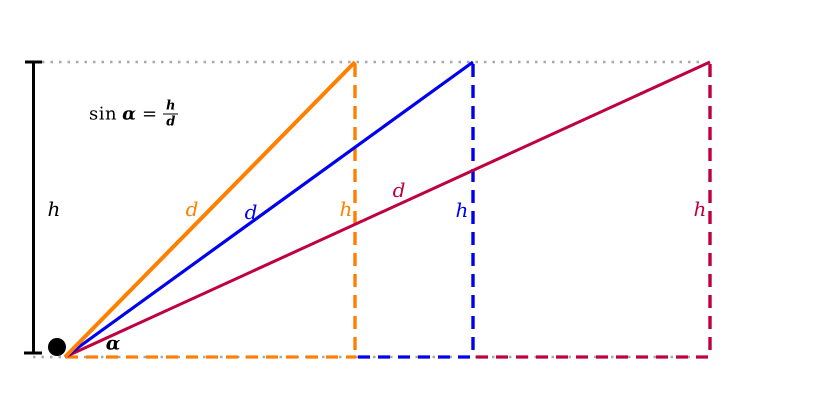  What do you see at coordinates (171, 121) in the screenshot?
I see `formula-denominator: d` at bounding box center [171, 121].